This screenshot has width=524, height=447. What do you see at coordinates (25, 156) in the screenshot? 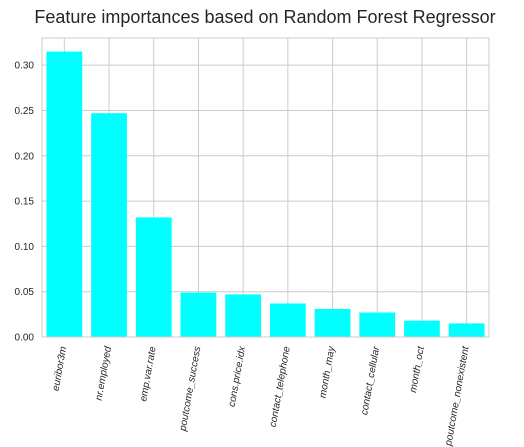
I see `y-tick-label: 0.20` at bounding box center [25, 156].